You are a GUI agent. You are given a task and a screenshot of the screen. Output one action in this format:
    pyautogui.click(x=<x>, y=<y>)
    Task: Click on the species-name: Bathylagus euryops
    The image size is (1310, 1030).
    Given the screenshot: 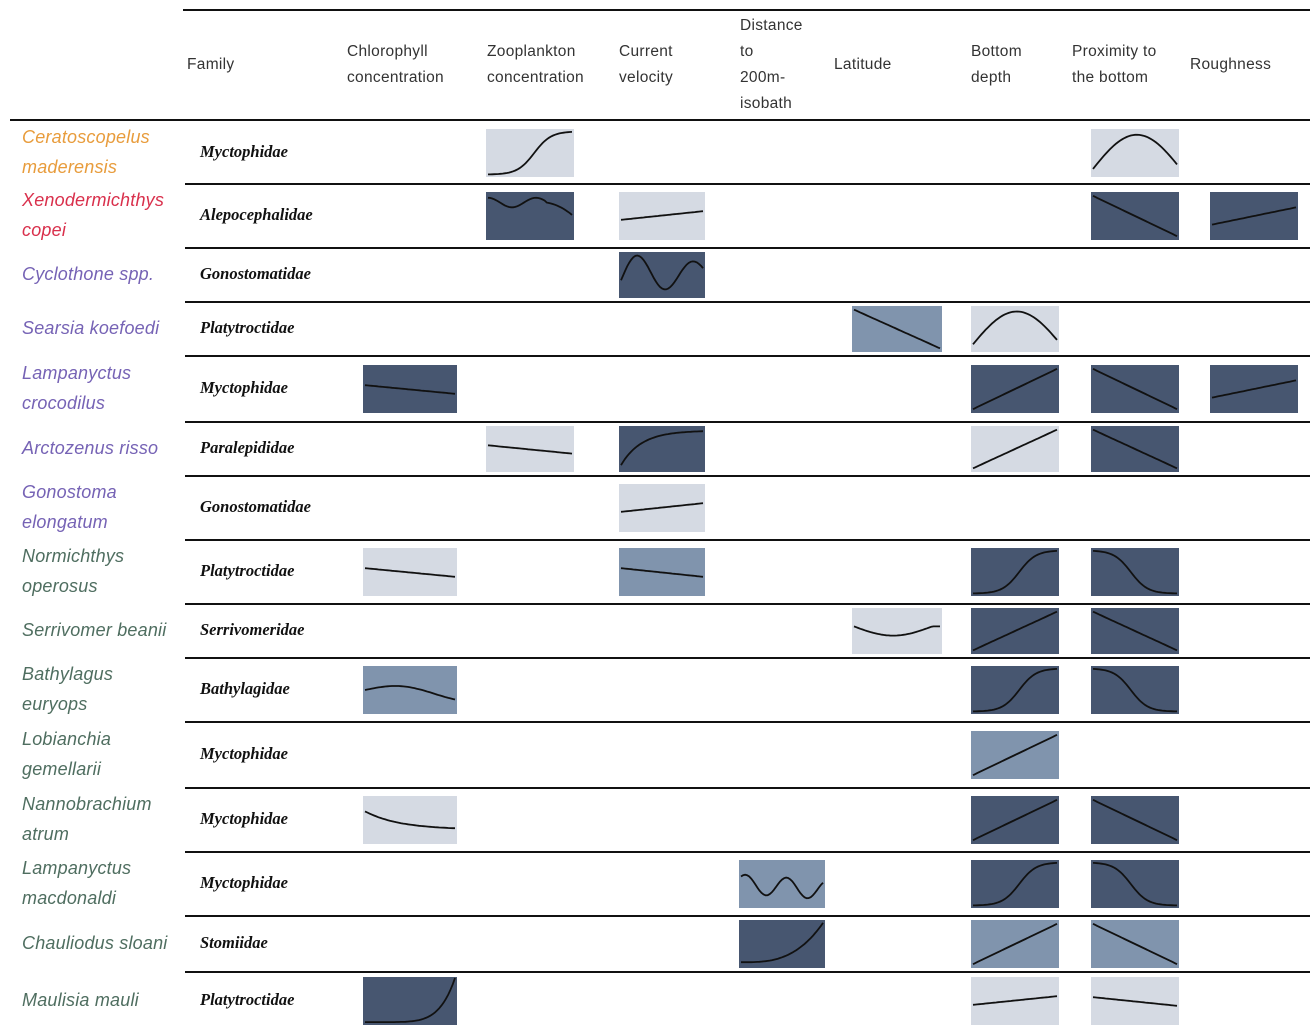 What is the action you would take?
    pyautogui.click(x=102, y=689)
    